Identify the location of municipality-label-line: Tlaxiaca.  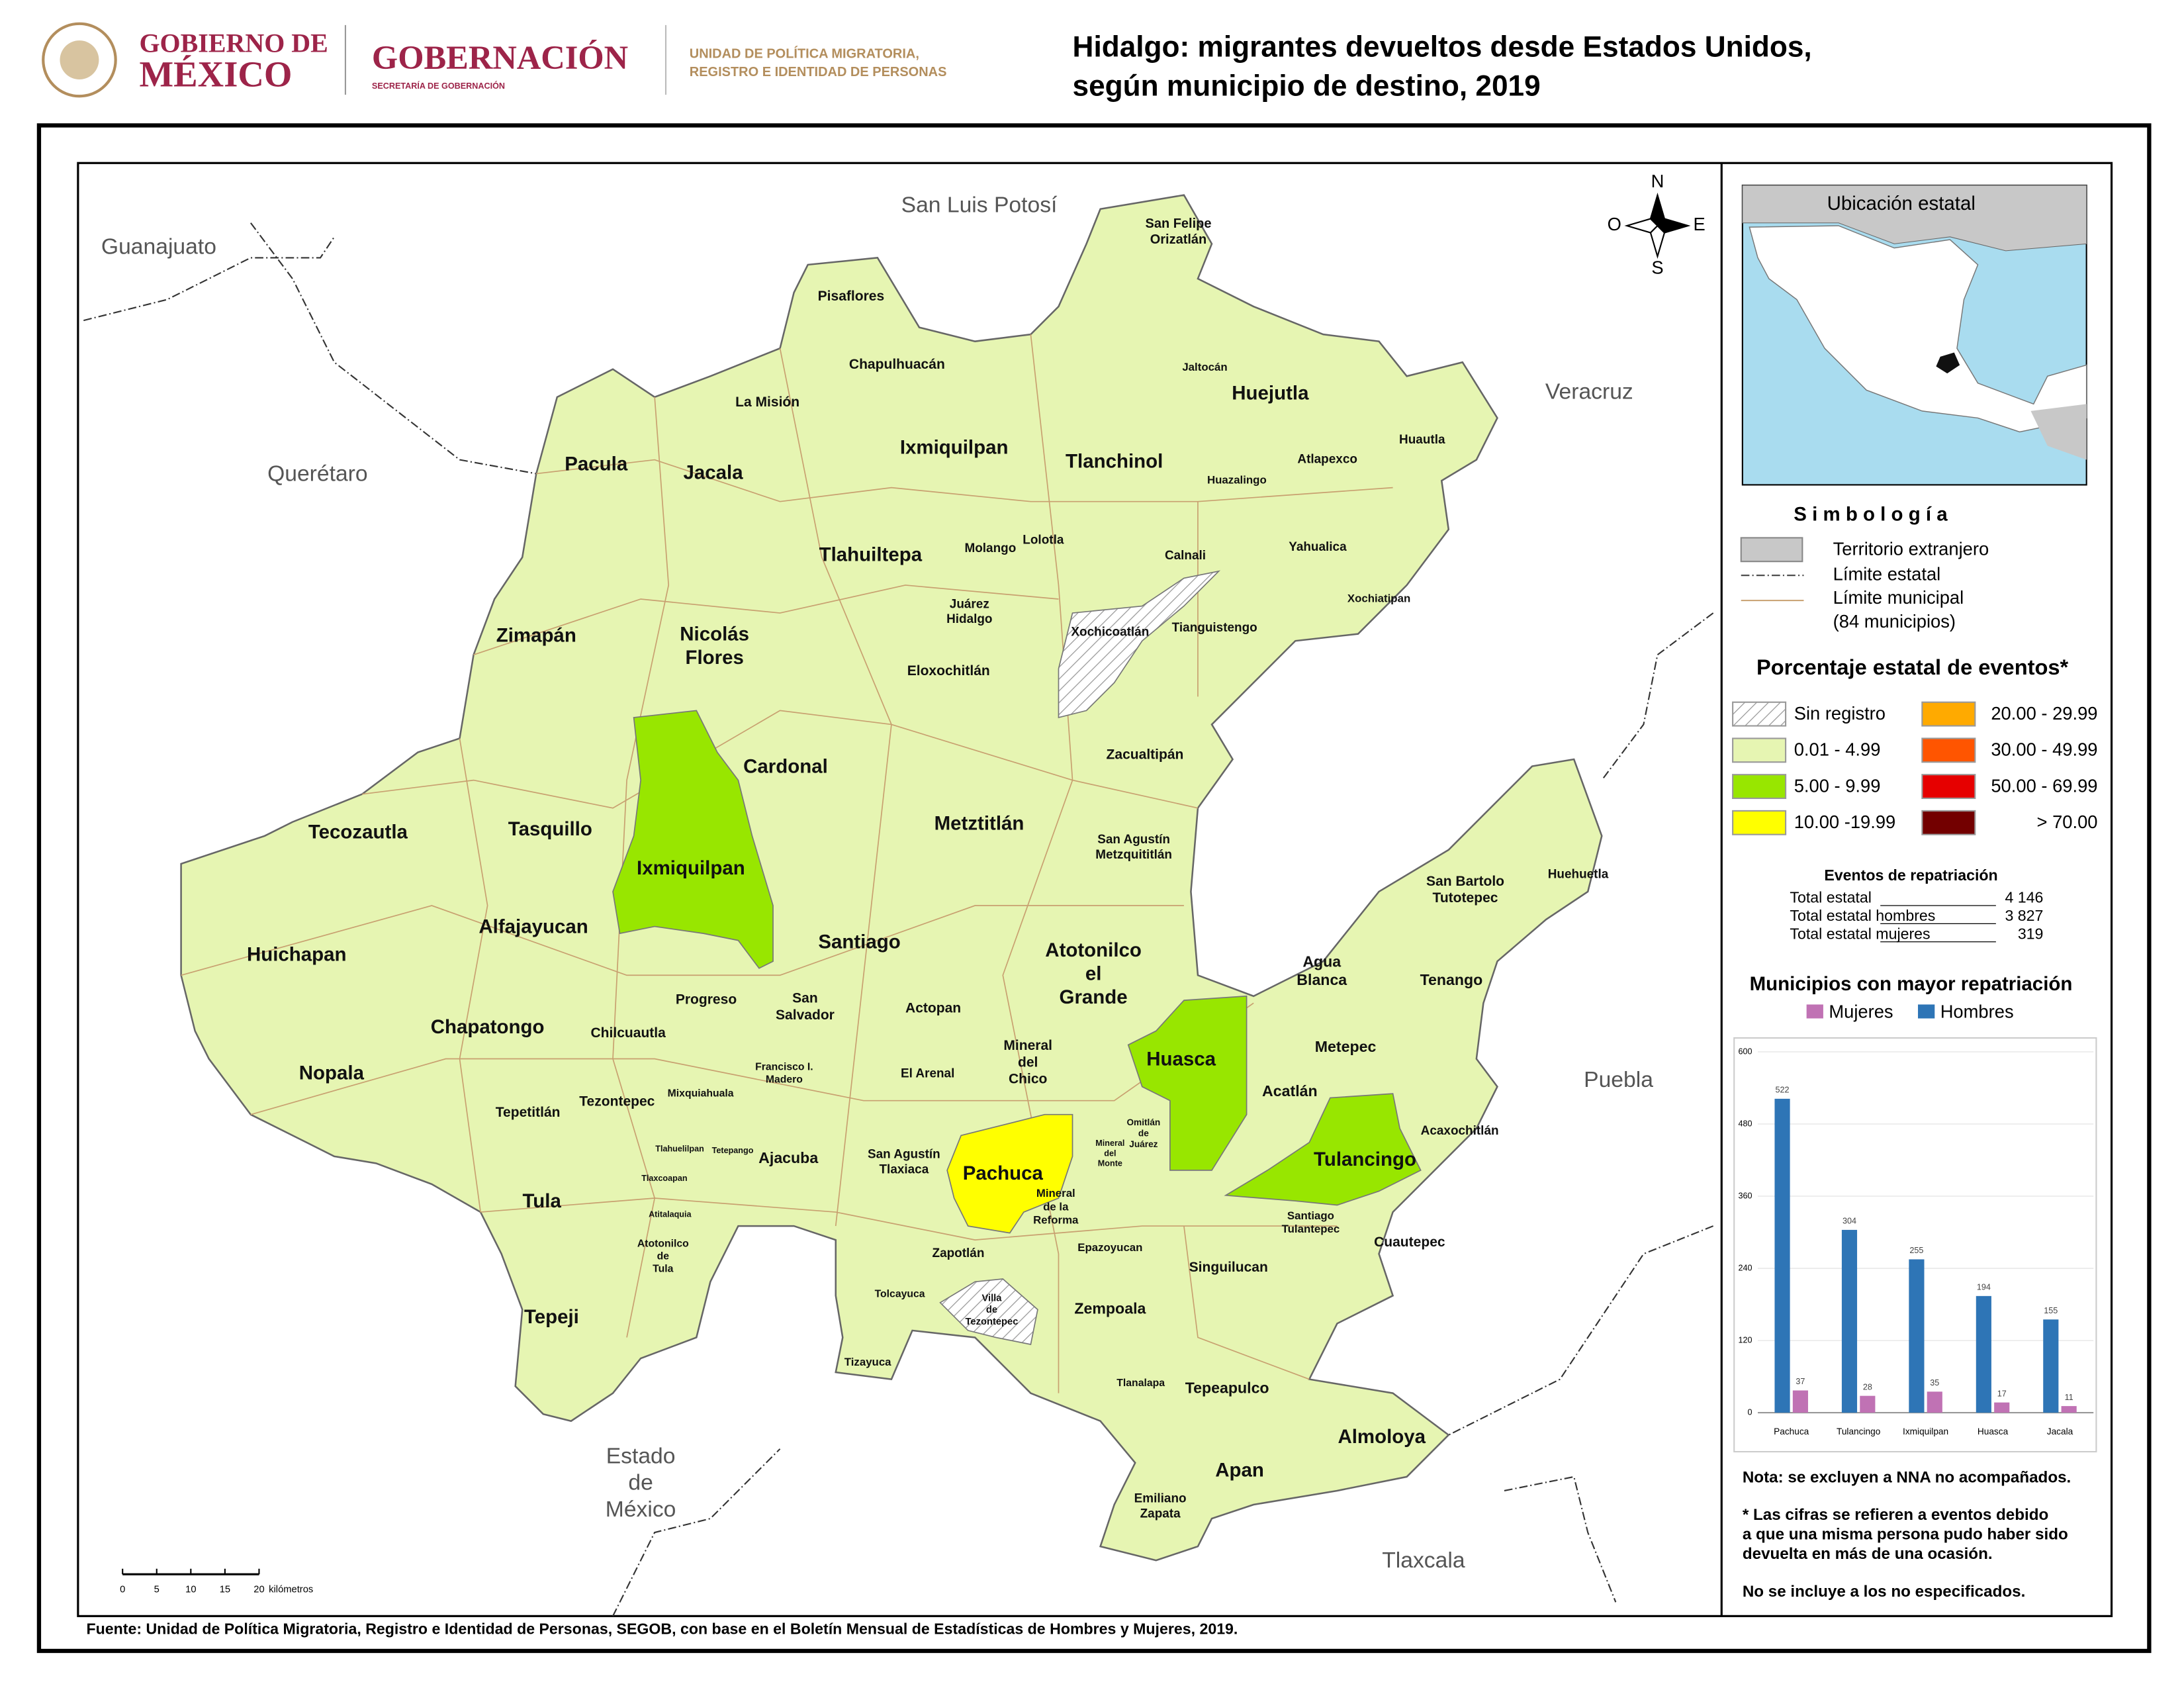
(904, 1169).